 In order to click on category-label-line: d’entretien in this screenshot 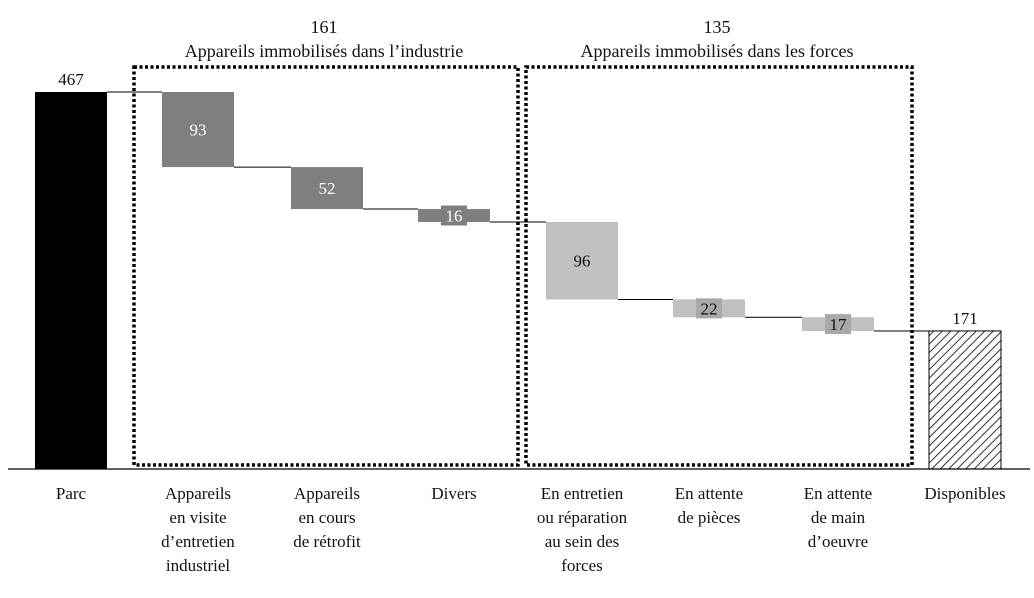, I will do `click(198, 541)`.